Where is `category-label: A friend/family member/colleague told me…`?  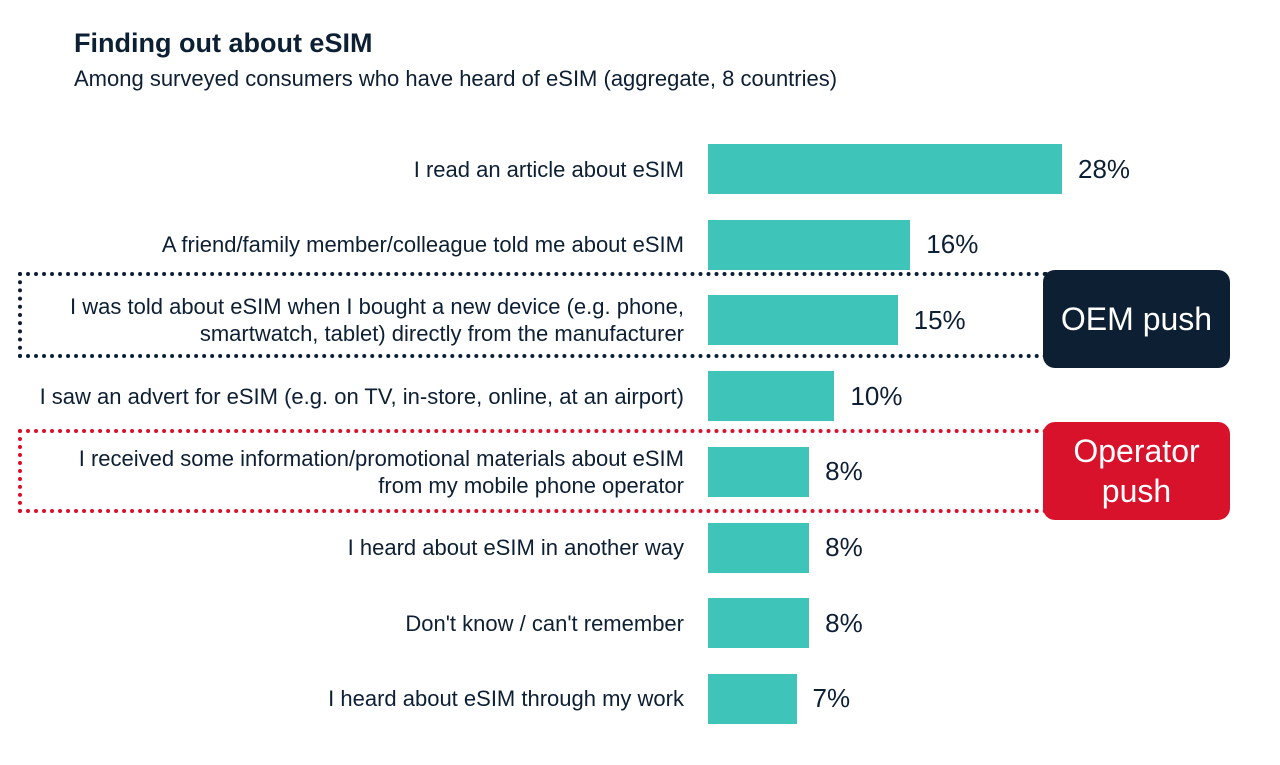
category-label: A friend/family member/colleague told me… is located at coordinates (422, 245).